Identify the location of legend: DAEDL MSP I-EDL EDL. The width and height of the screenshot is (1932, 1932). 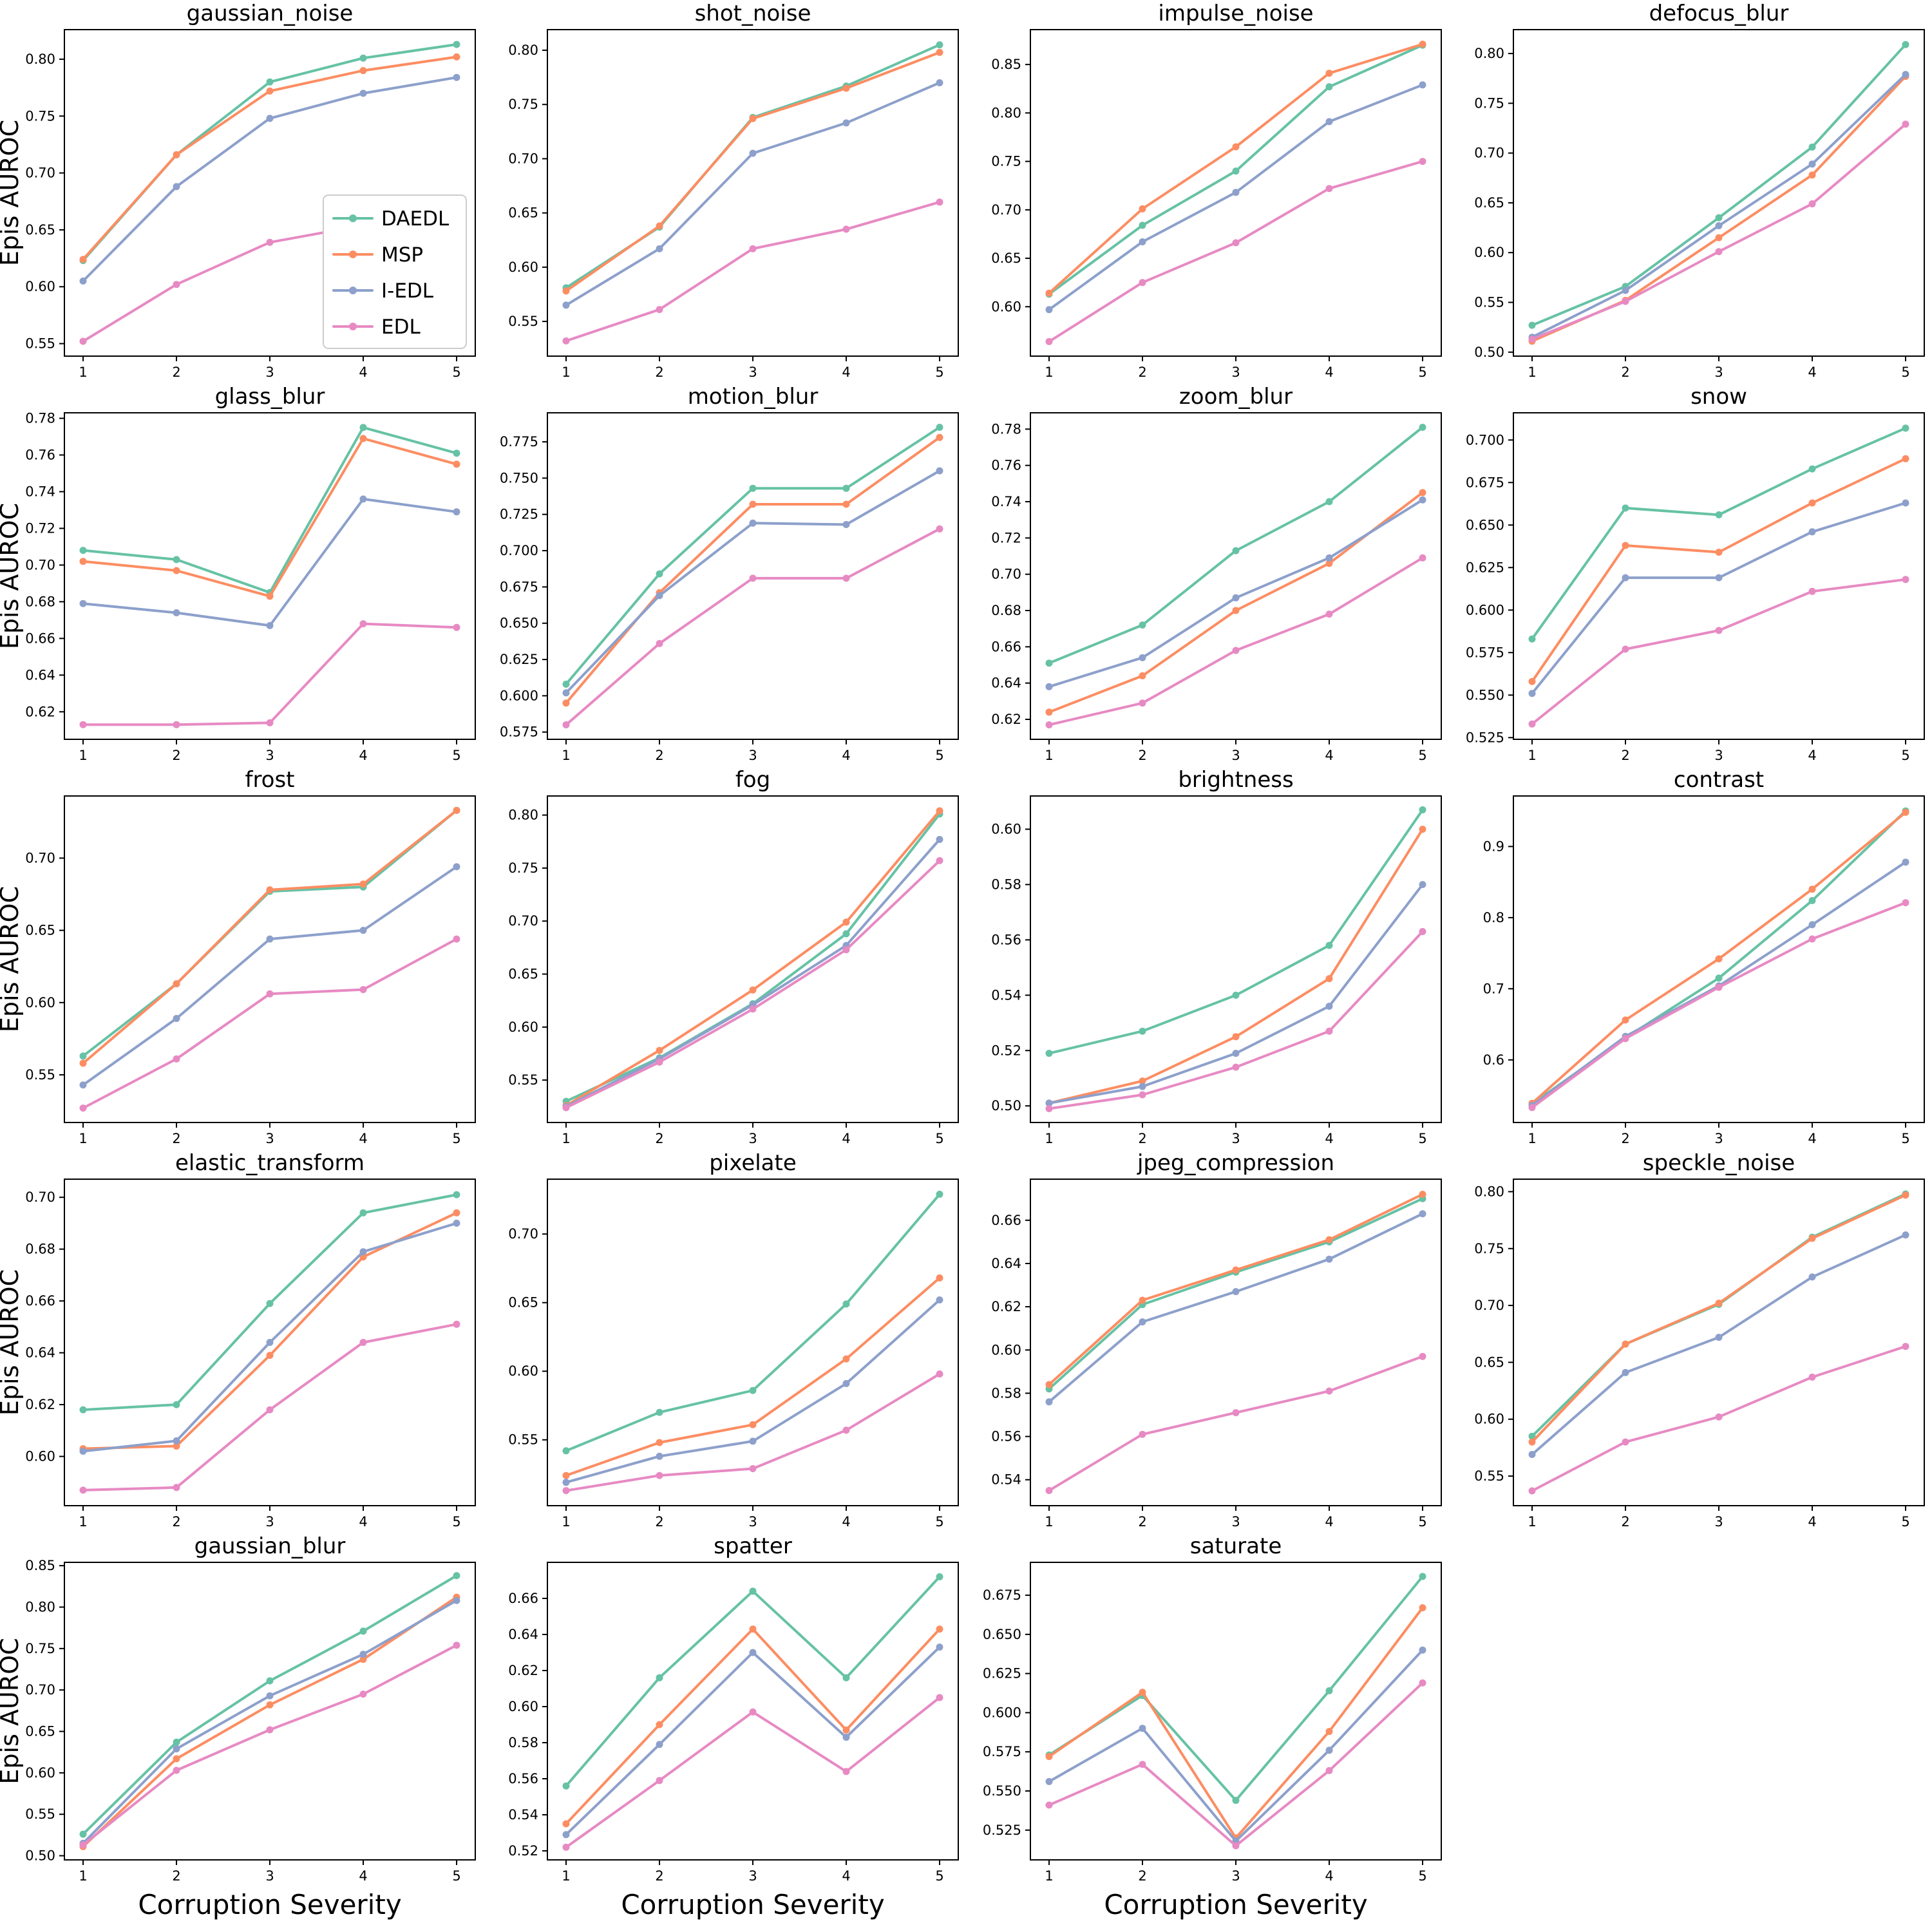
(395, 271).